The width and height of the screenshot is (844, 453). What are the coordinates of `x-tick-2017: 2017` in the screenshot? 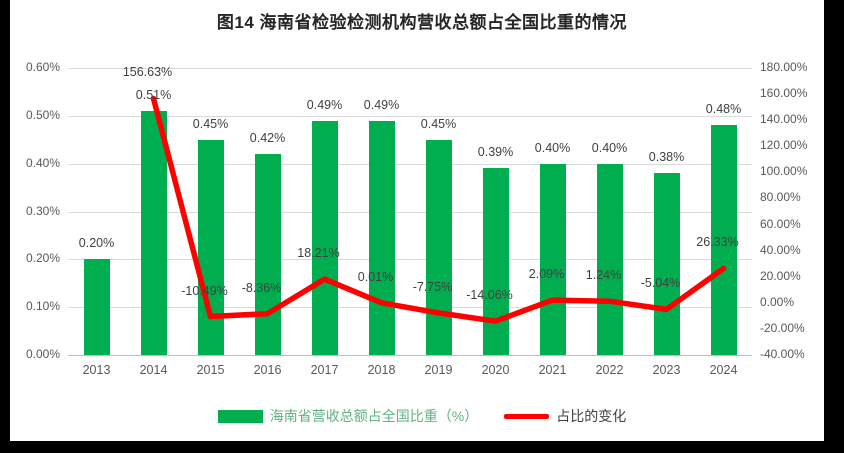 It's located at (324, 370).